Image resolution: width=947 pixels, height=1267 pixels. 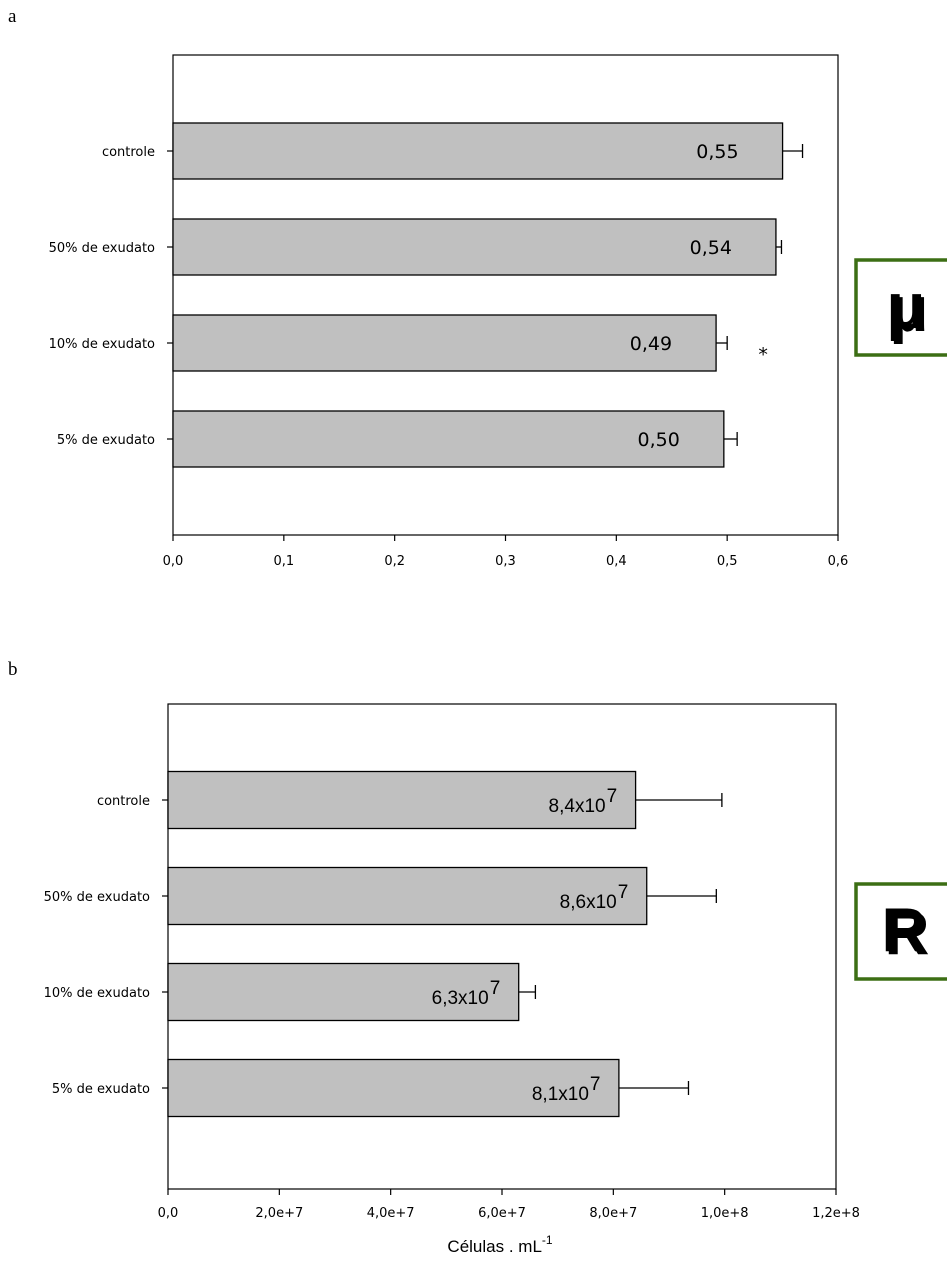 I want to click on value-label: 8,1x10, so click(x=560, y=1094).